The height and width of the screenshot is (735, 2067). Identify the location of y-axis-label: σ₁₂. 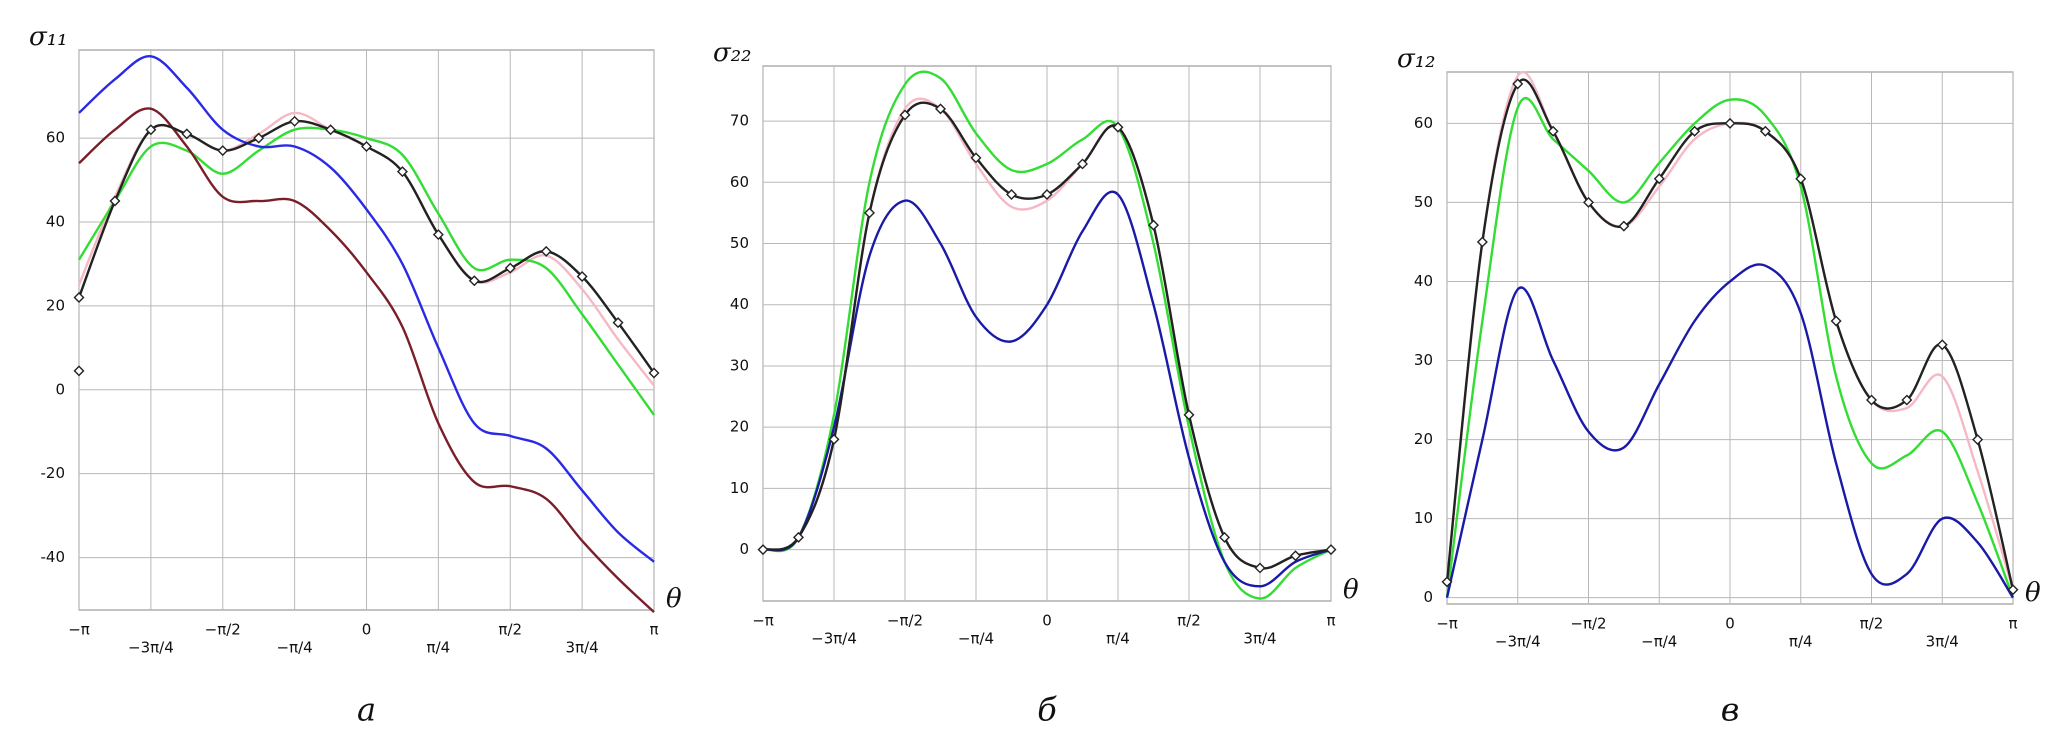
(1416, 59).